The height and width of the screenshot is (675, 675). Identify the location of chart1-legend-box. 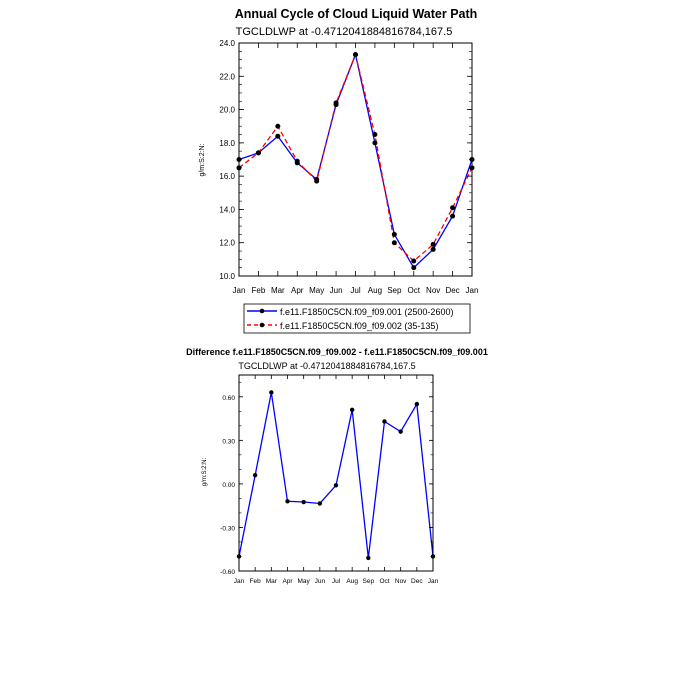
(357, 318).